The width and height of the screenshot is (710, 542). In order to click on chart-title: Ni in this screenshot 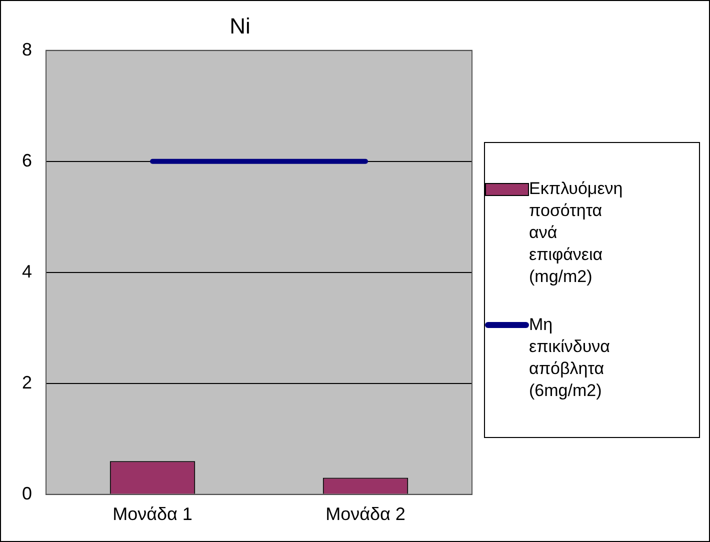, I will do `click(240, 25)`.